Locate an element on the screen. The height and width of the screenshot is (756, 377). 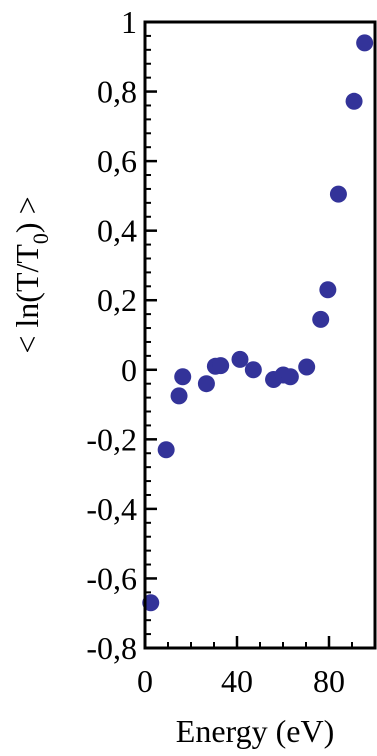
y-tick-label: -0,8 is located at coordinates (111, 648).